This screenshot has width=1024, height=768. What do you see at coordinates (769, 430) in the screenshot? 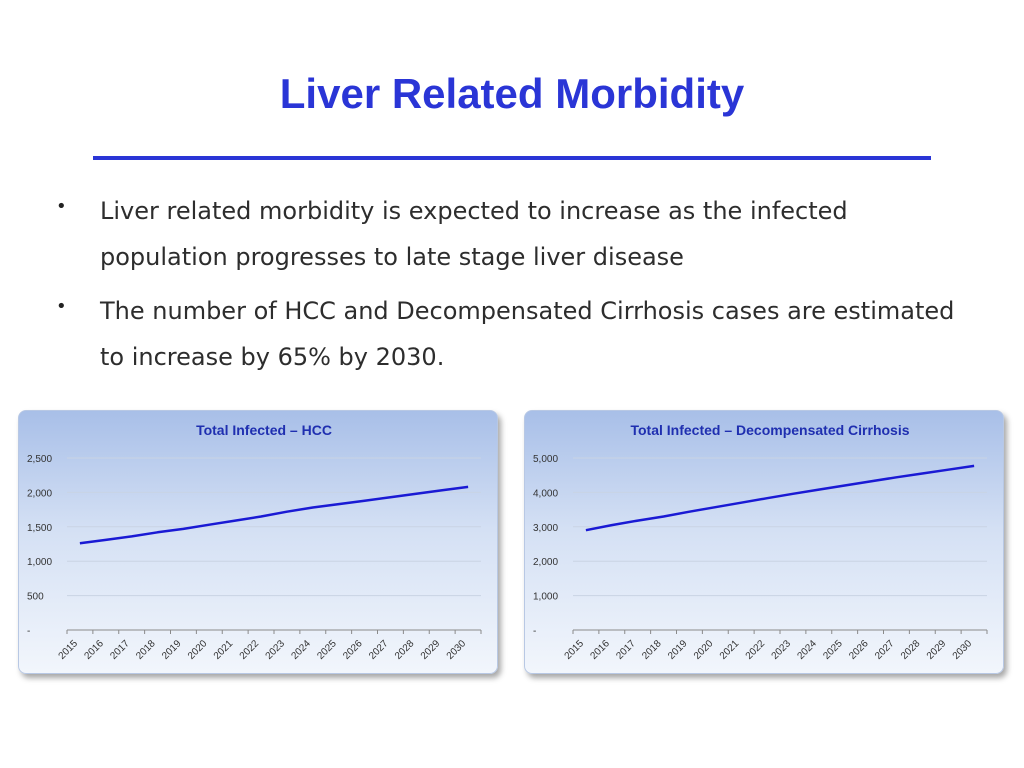
I see `chart-title: Total Infected – Decompensated Cirrhosis` at bounding box center [769, 430].